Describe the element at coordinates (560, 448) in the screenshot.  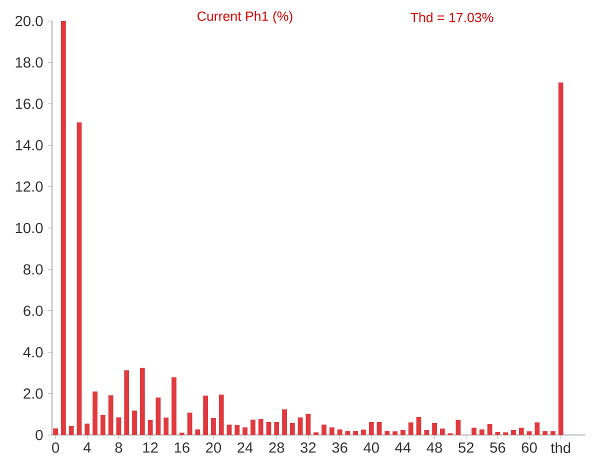
I see `x-tick-label: thd` at that location.